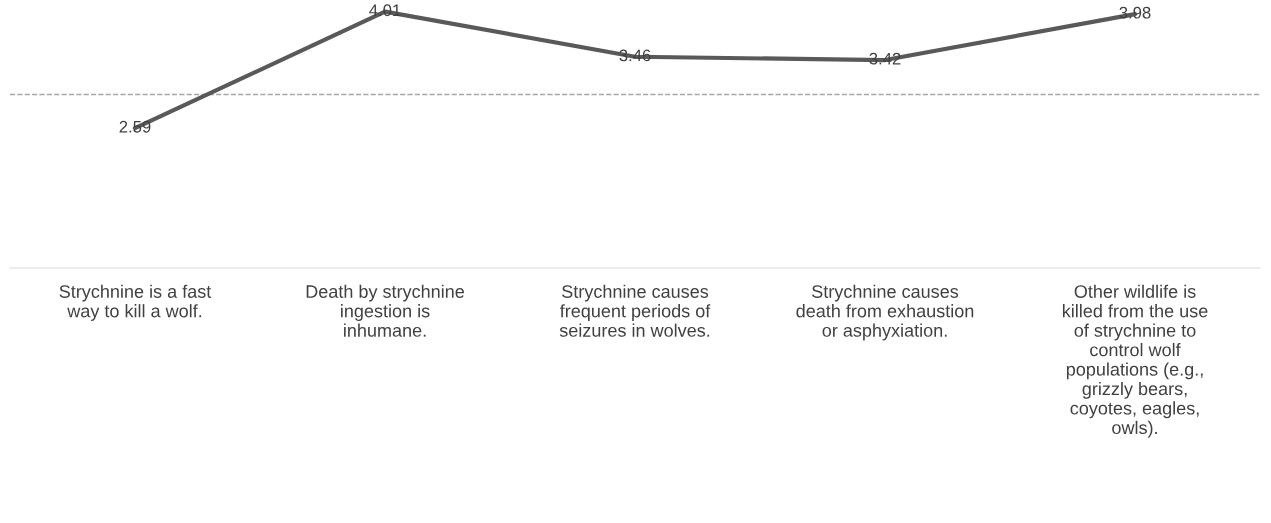 This screenshot has width=1271, height=523. Describe the element at coordinates (385, 310) in the screenshot. I see `x-tick-label: Death by strychnine ingestion is inhumane.` at that location.